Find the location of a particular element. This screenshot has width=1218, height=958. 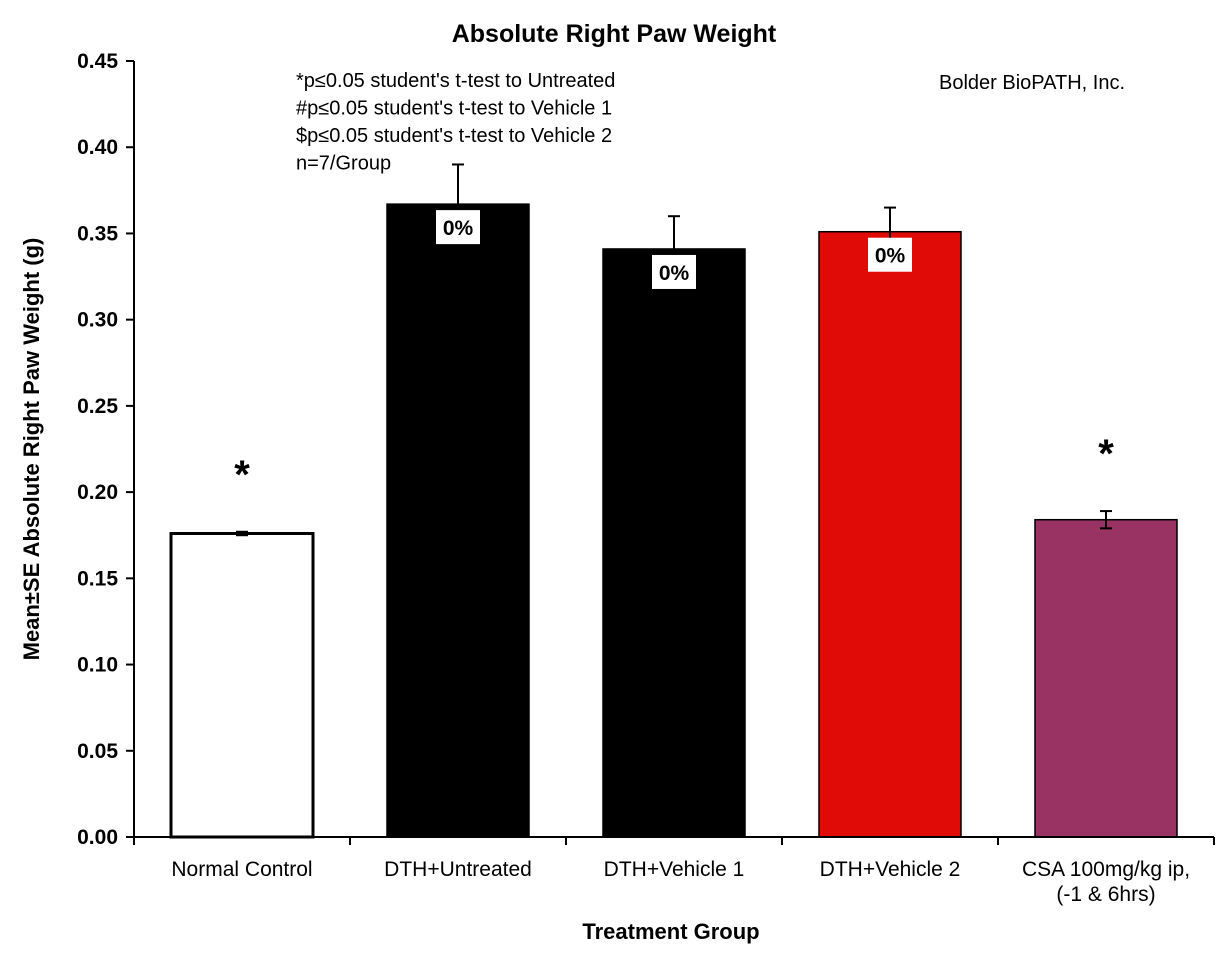

y-axis-title: Mean±SE Absolute Right Paw Weight (g) is located at coordinates (31, 449).